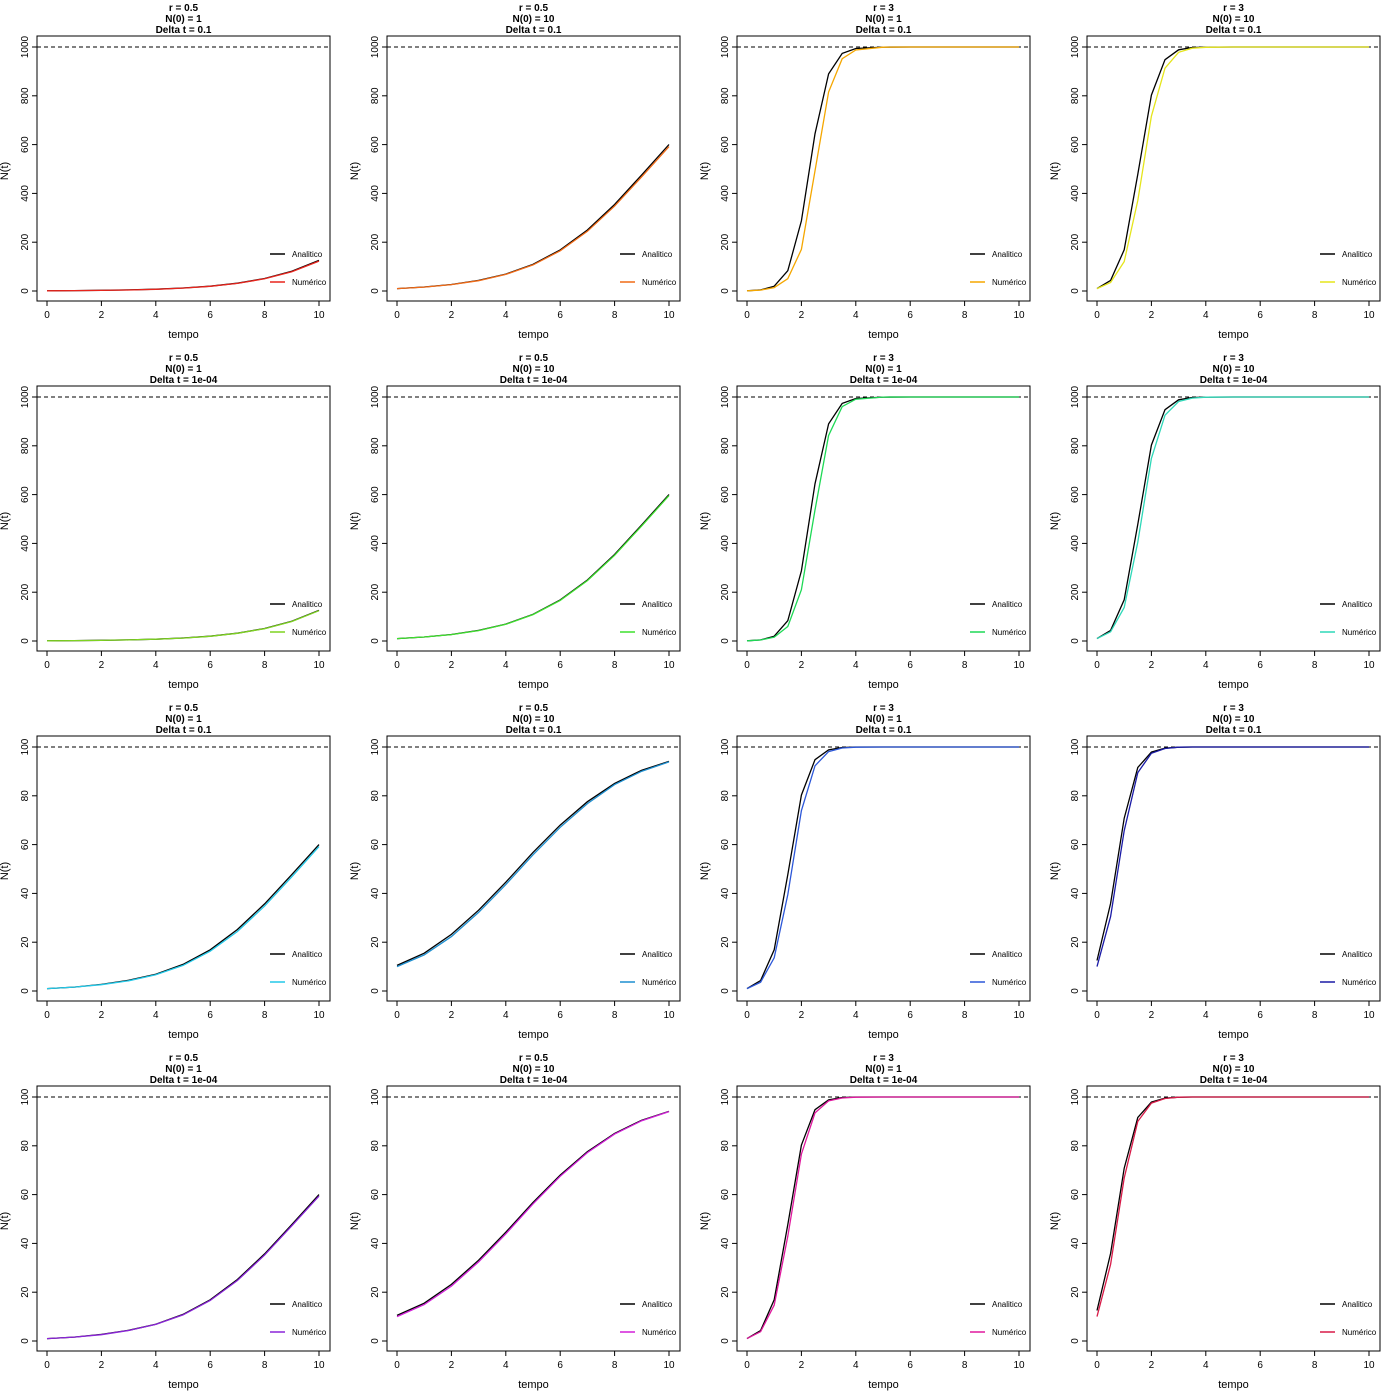 Image resolution: width=1400 pixels, height=1400 pixels. What do you see at coordinates (25, 796) in the screenshot?
I see `y-tick-label: 80` at bounding box center [25, 796].